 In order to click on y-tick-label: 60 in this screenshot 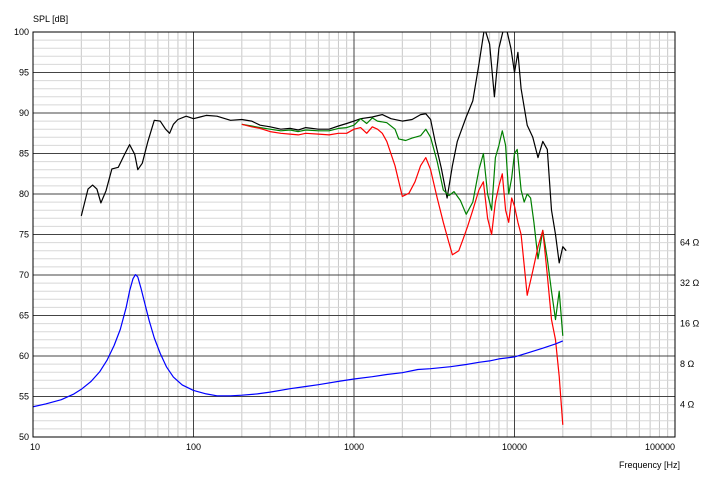, I will do `click(24, 356)`.